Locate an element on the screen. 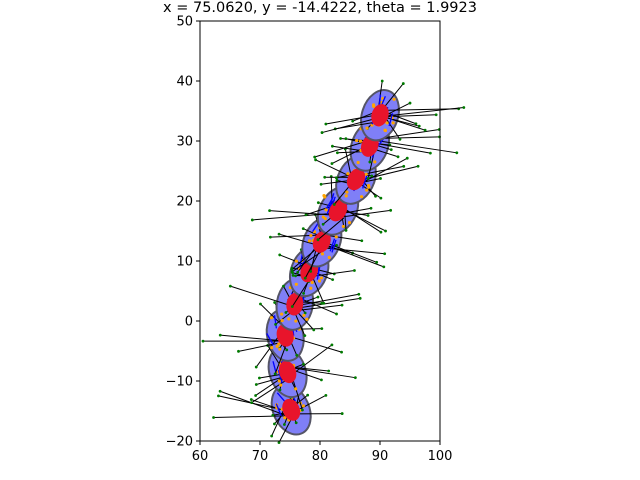 This screenshot has width=640, height=480. y-tick-label-4: 20 is located at coordinates (184, 202).